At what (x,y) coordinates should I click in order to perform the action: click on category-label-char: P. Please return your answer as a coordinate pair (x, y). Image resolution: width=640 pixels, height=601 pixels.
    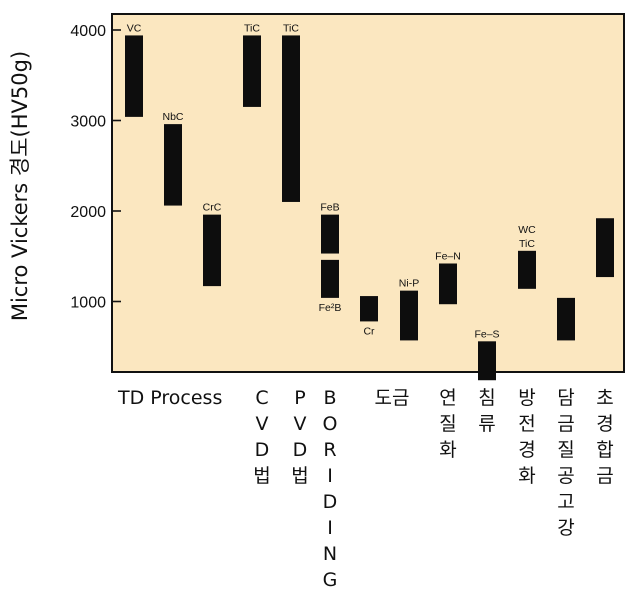
    Looking at the image, I should click on (299, 398).